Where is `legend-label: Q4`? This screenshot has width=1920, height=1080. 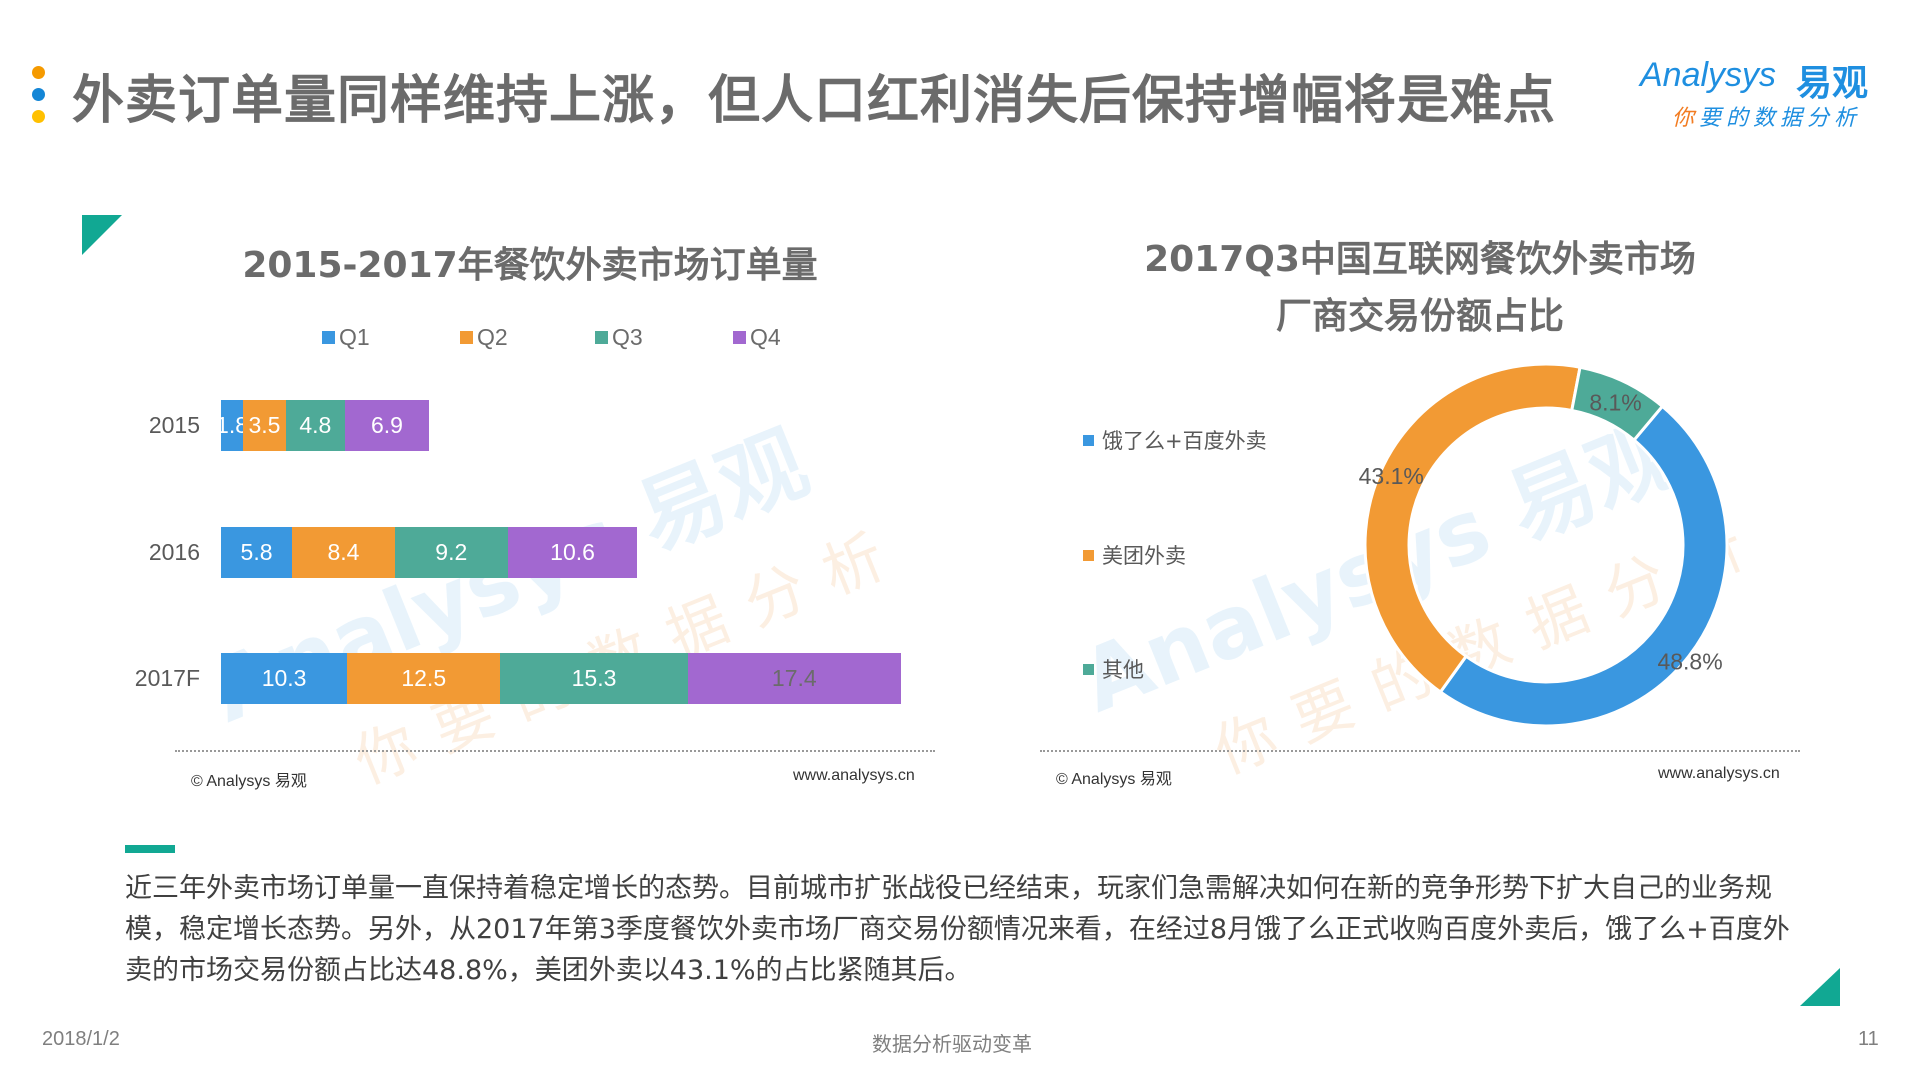 legend-label: Q4 is located at coordinates (765, 337).